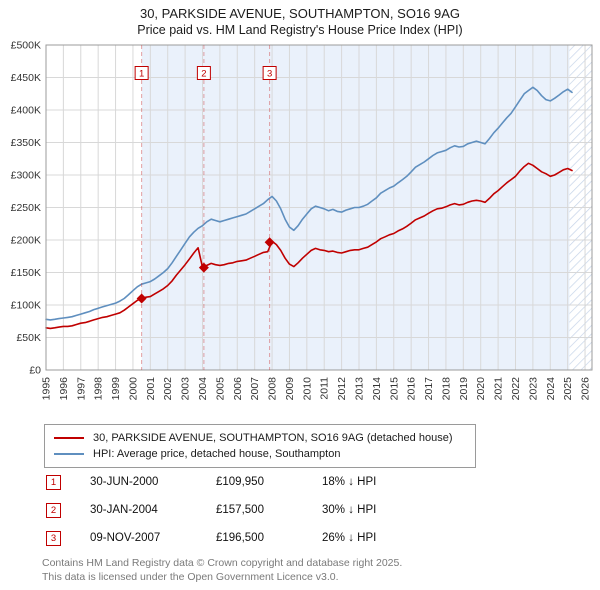 The height and width of the screenshot is (590, 600). Describe the element at coordinates (412, 389) in the screenshot. I see `x-axis-label: 2016` at that location.